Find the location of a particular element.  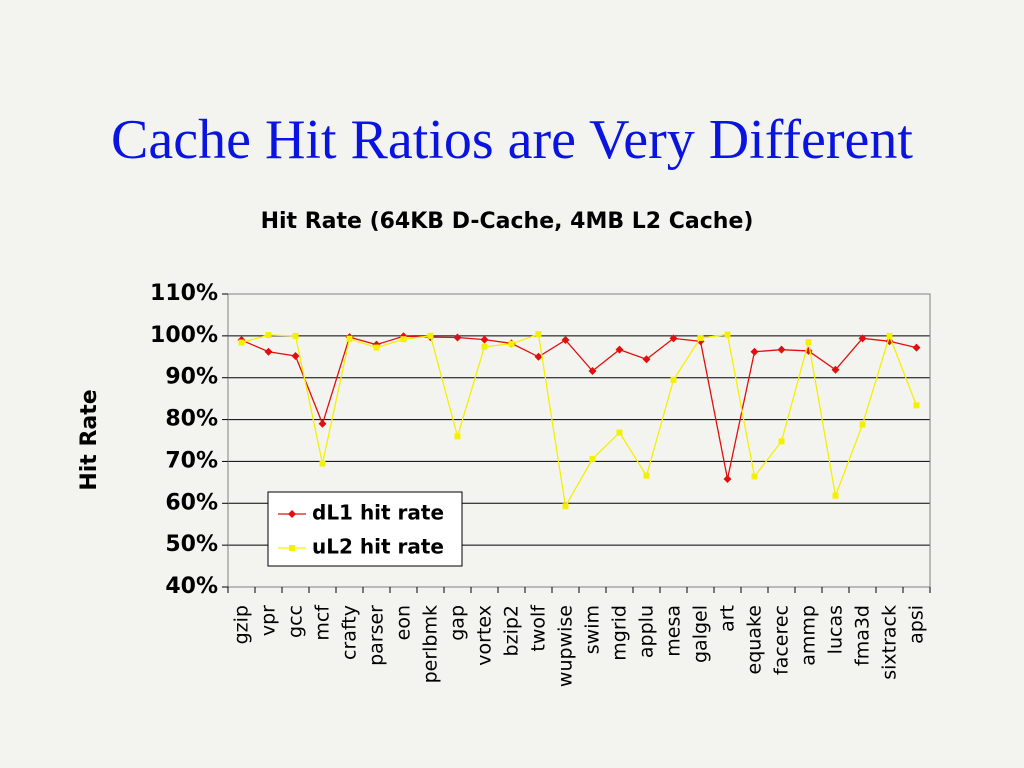

legend-box is located at coordinates (365, 529).